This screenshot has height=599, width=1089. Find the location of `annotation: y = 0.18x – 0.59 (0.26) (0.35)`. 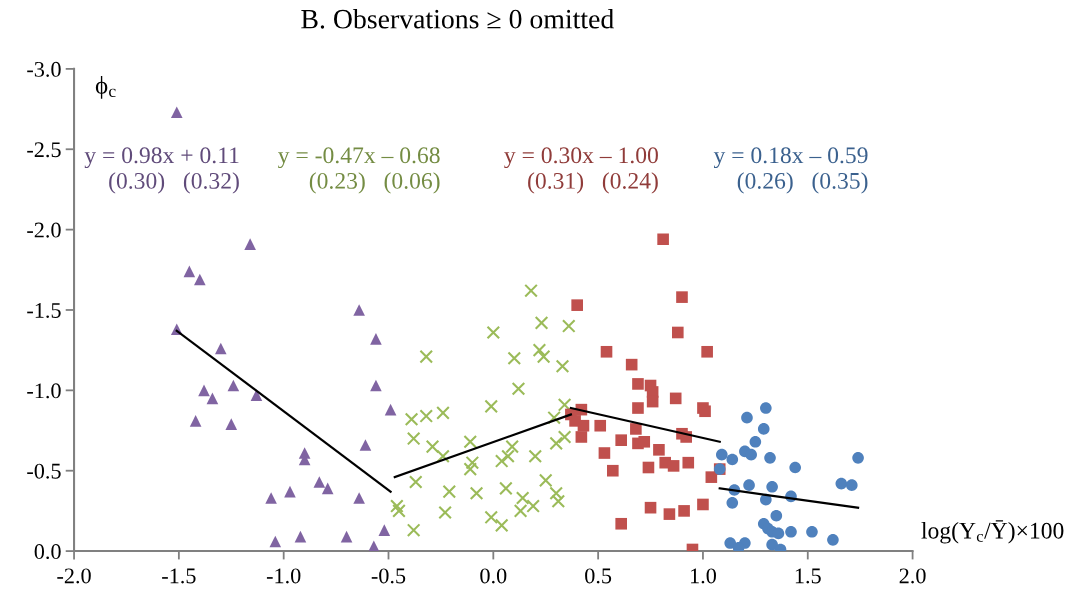

annotation: y = 0.18x – 0.59 (0.26) (0.35) is located at coordinates (790, 170).